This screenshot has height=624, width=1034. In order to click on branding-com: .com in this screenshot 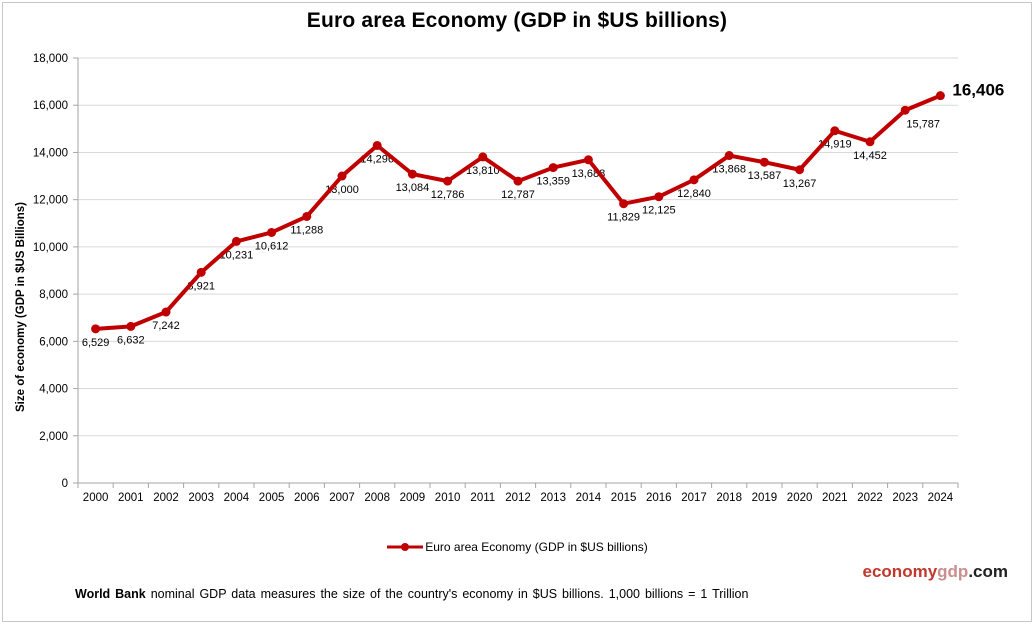, I will do `click(988, 571)`.